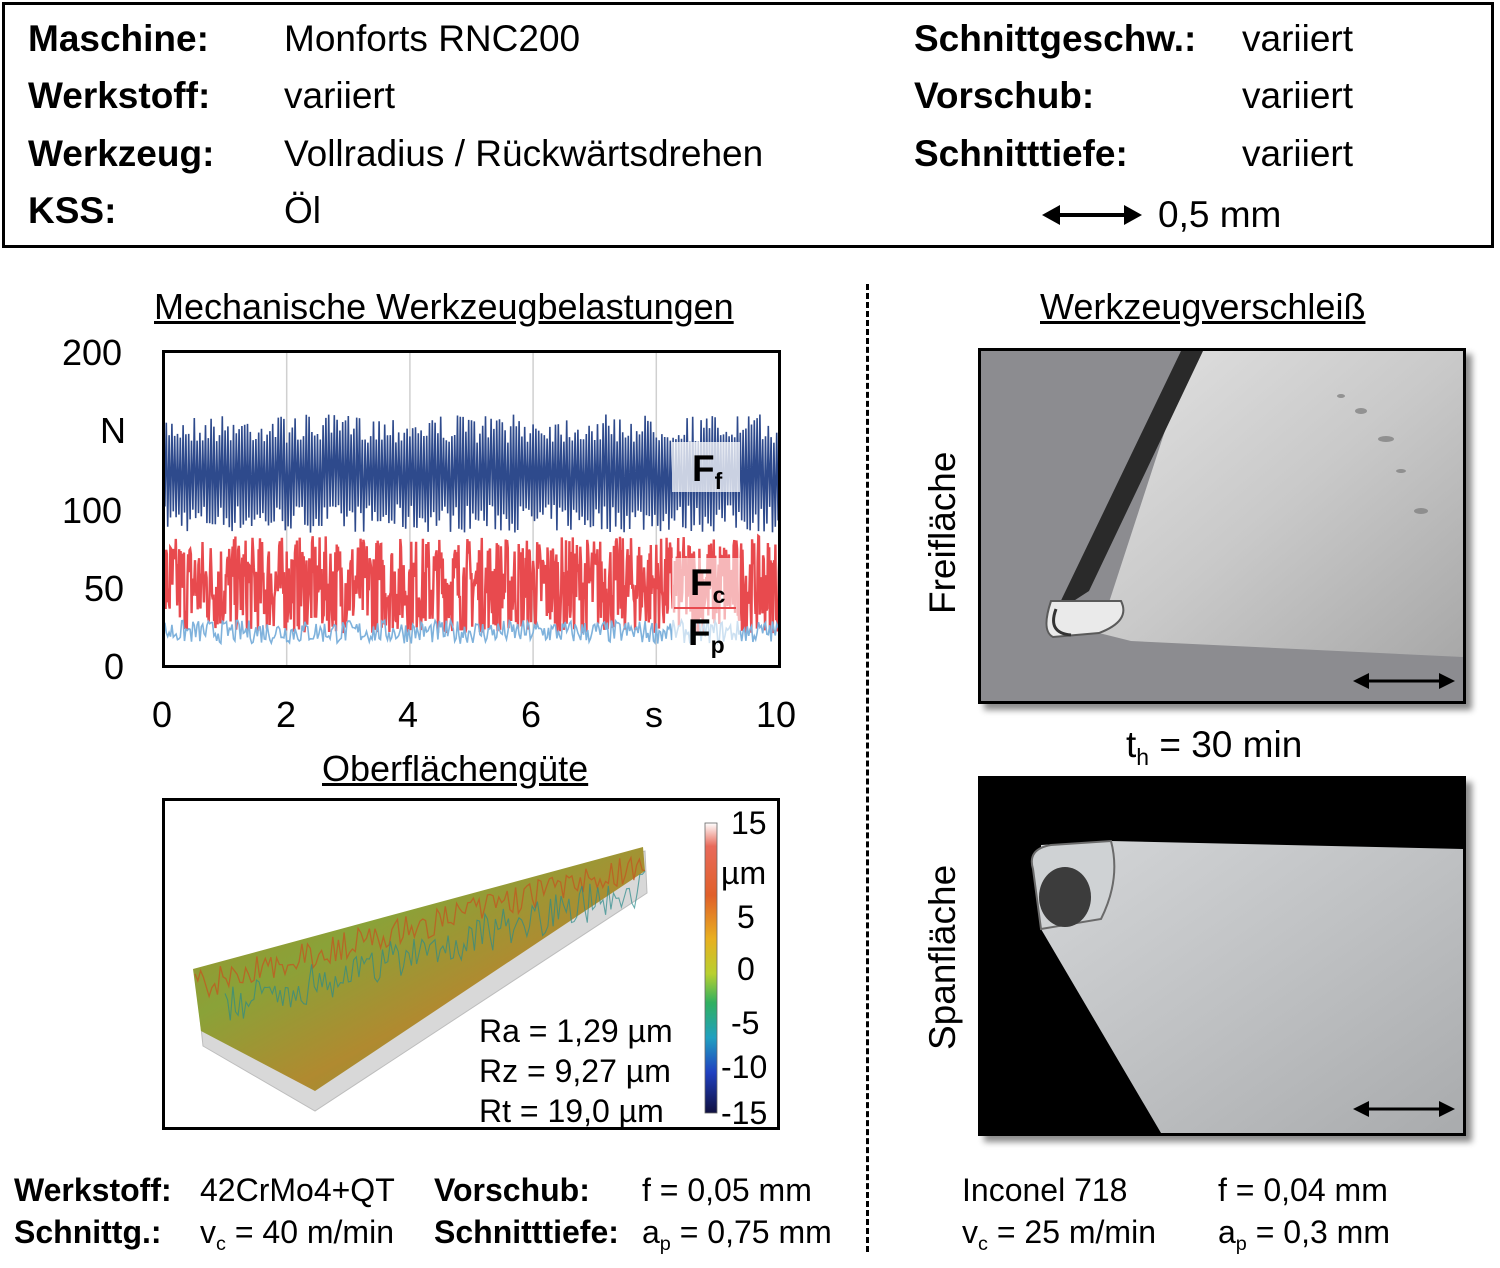 This screenshot has height=1268, width=1500. Describe the element at coordinates (88, 1232) in the screenshot. I see `bottom-schnittg-label: Schnittg.:` at that location.